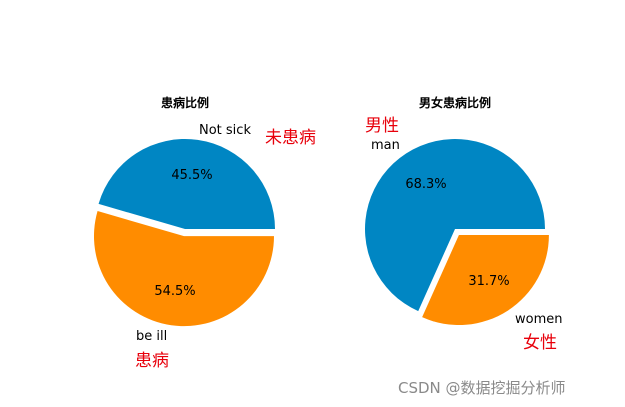  Describe the element at coordinates (539, 319) in the screenshot. I see `slice-label-women: women` at that location.